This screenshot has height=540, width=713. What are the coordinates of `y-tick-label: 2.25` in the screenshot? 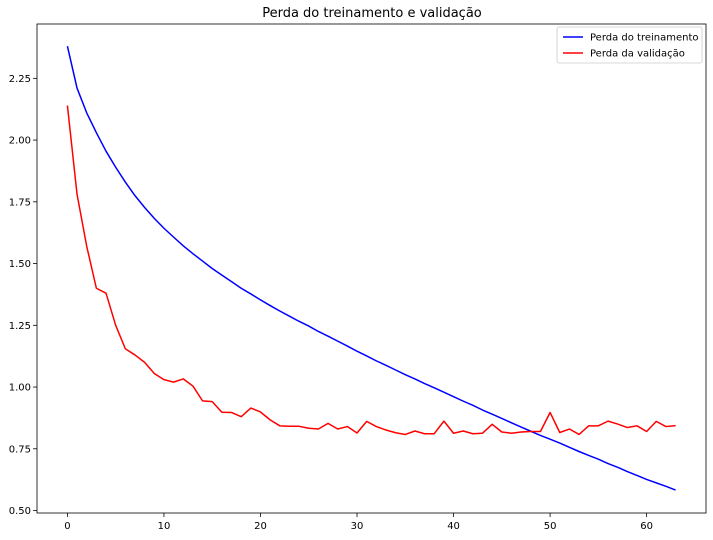 It's located at (20, 79).